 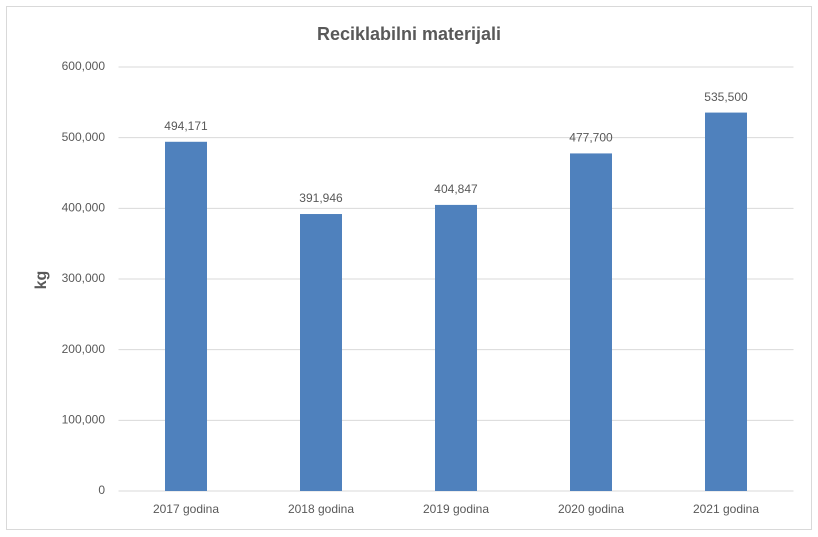 What do you see at coordinates (84, 420) in the screenshot?
I see `y-tick-label: 100,000` at bounding box center [84, 420].